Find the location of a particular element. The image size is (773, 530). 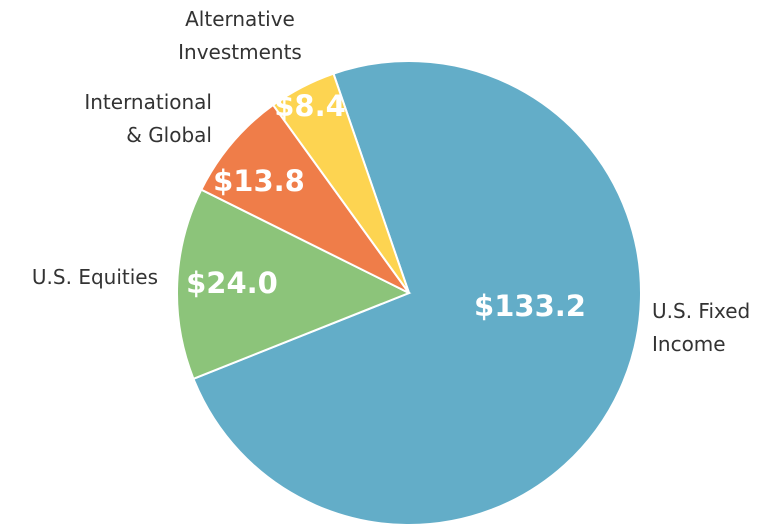

category-label: U.S. Equities is located at coordinates (95, 277).